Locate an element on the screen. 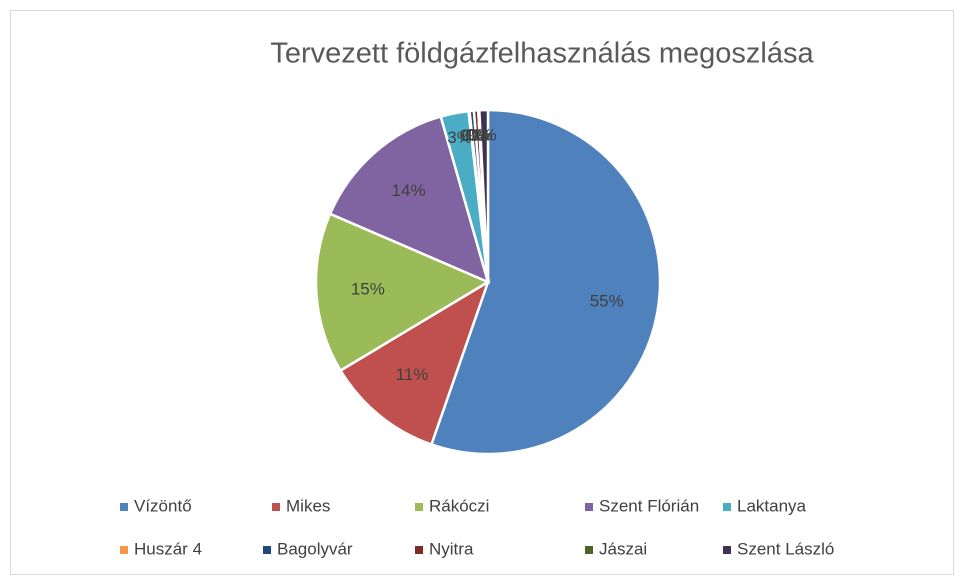  legend-label: Jászai is located at coordinates (623, 548).